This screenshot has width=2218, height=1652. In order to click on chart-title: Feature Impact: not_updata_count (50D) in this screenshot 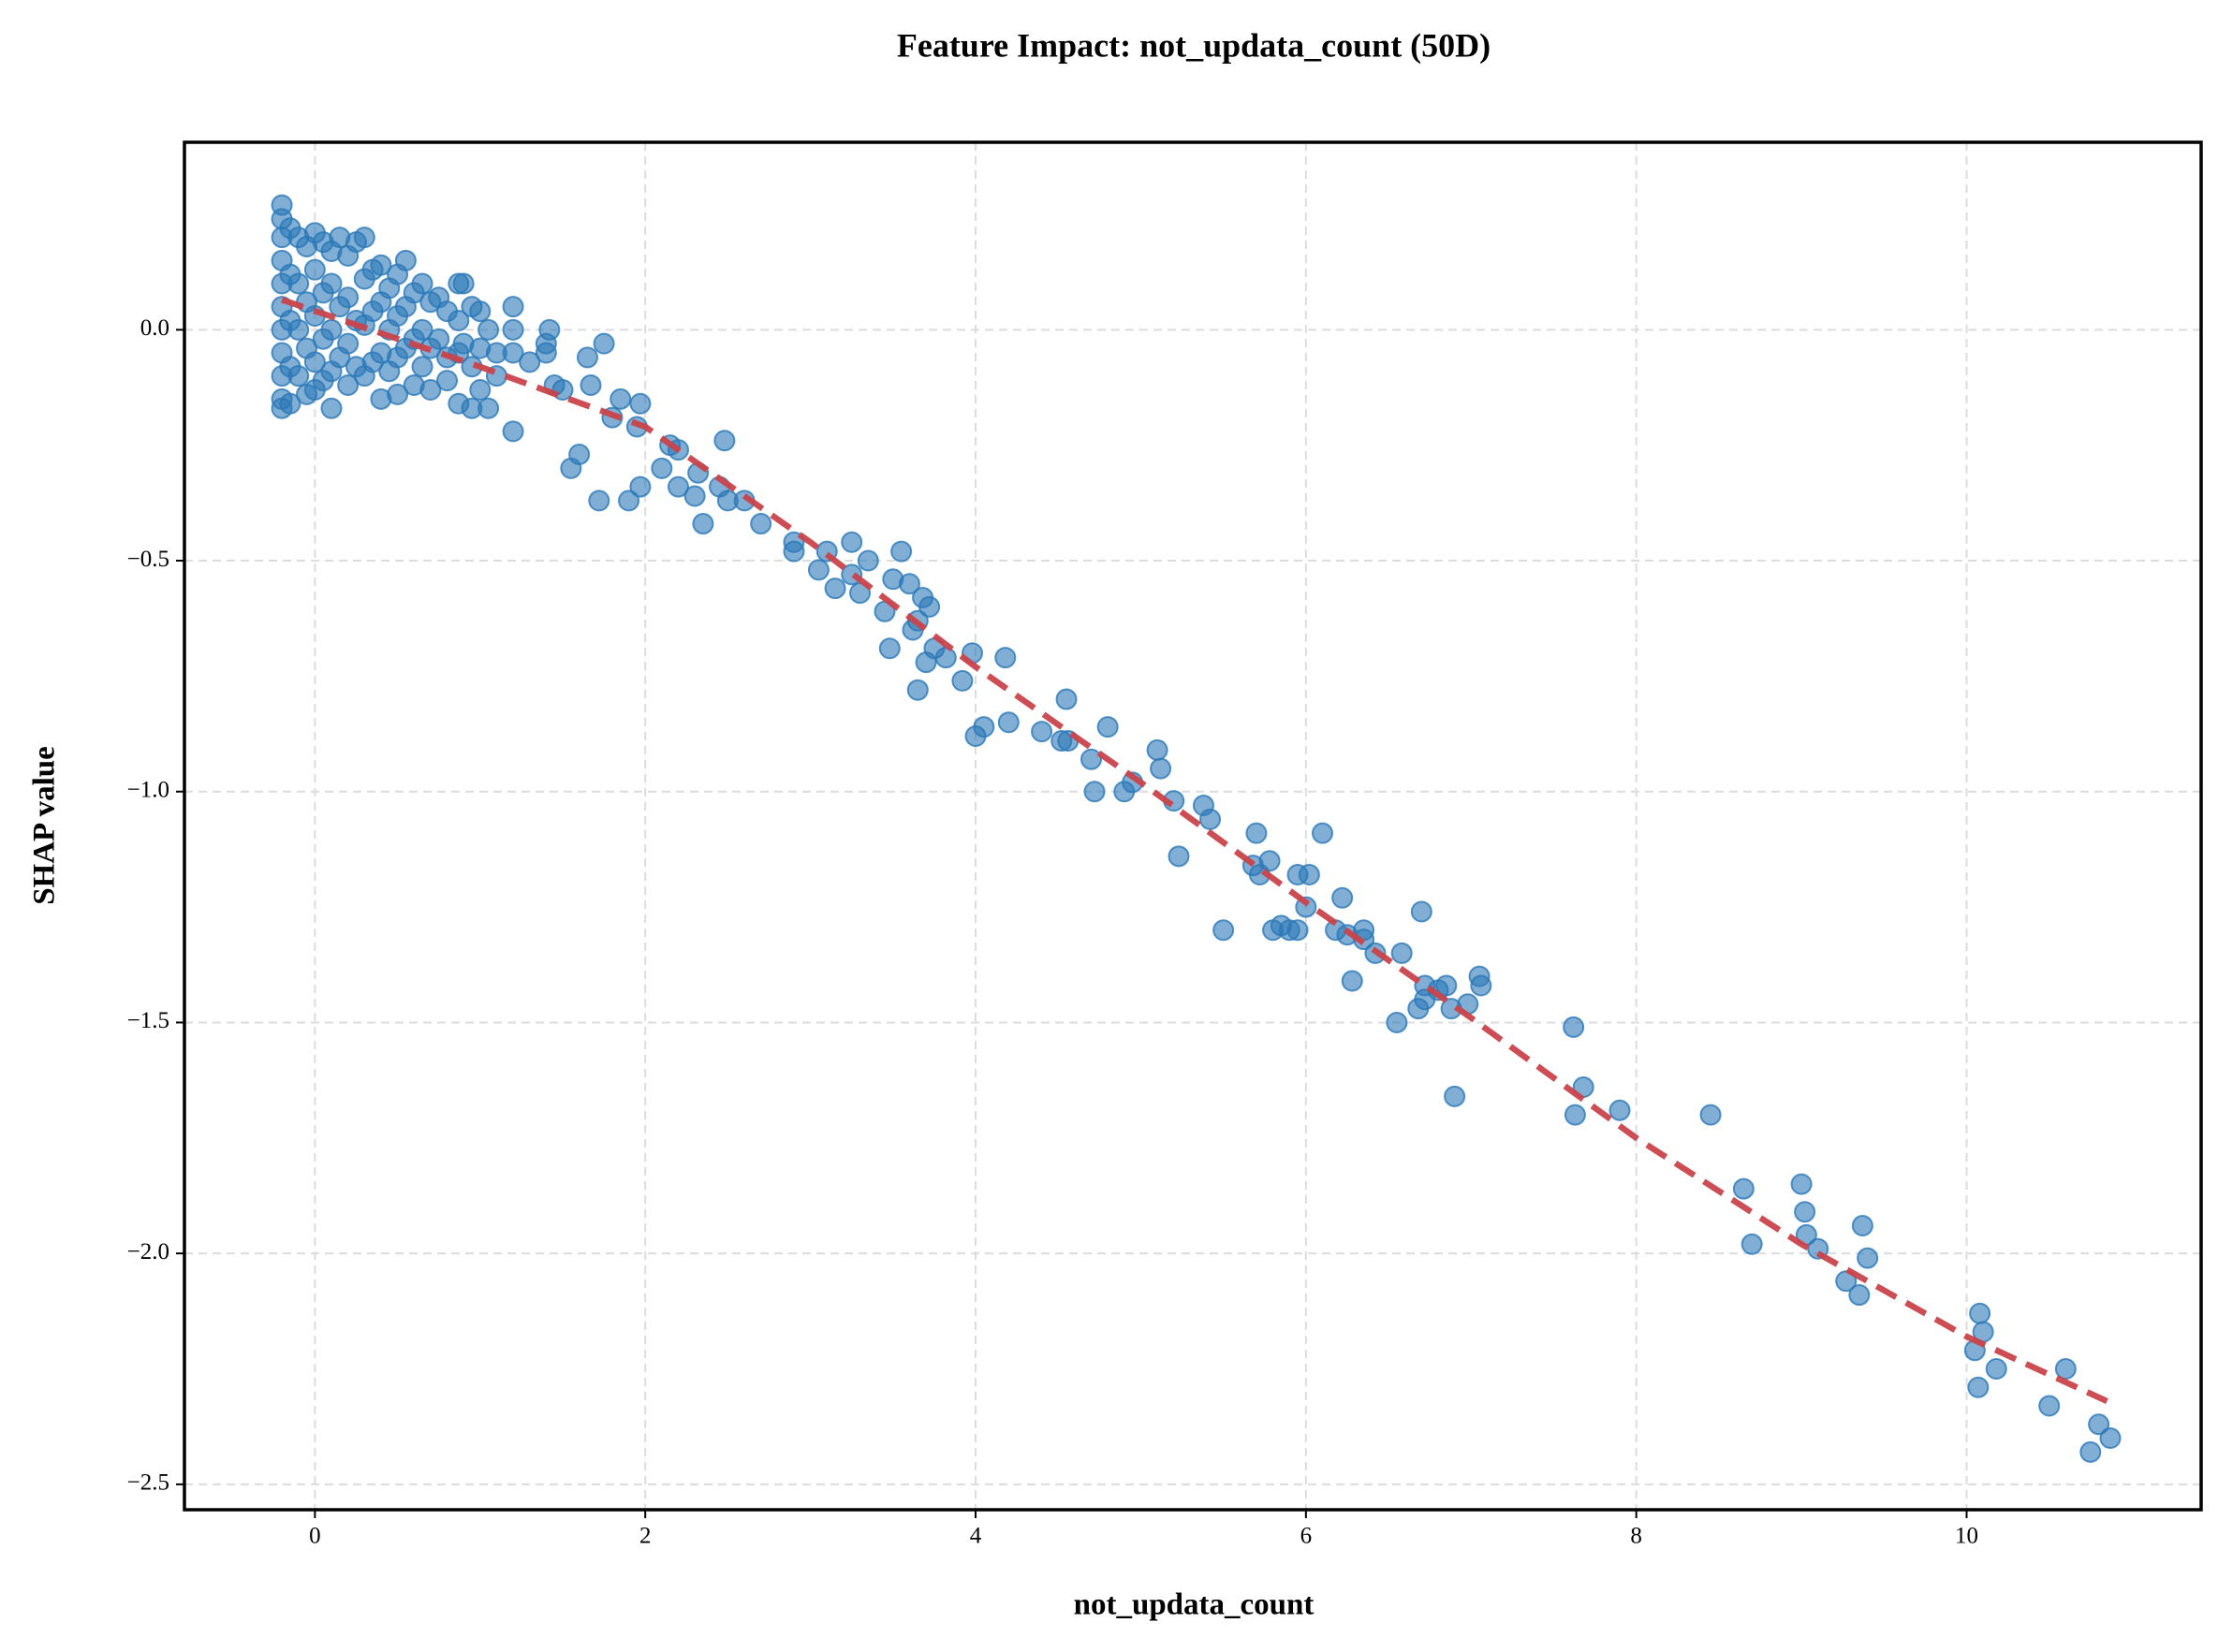, I will do `click(1194, 45)`.